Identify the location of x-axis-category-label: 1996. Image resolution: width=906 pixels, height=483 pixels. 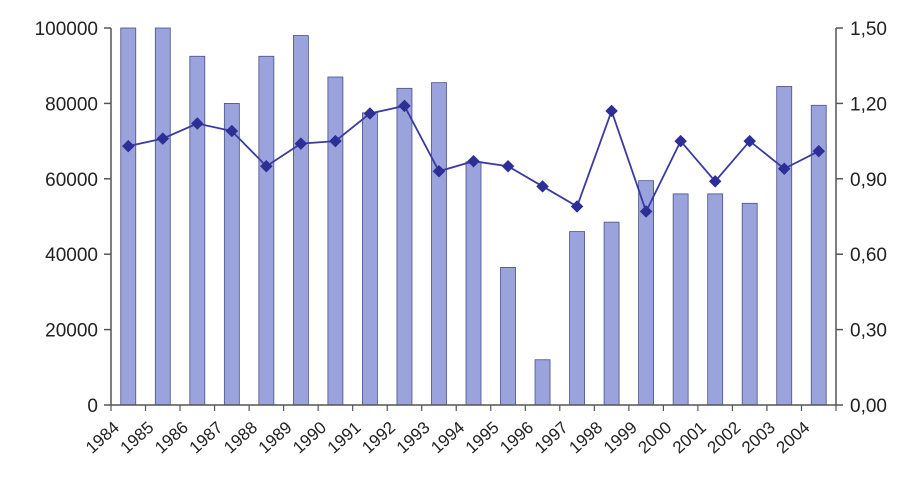
(516, 437).